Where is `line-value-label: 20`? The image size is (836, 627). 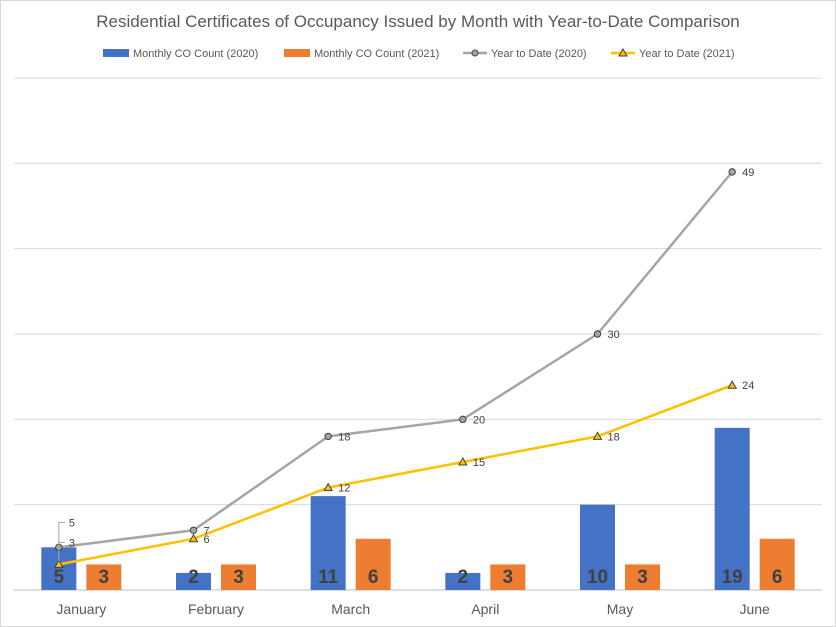 line-value-label: 20 is located at coordinates (479, 420).